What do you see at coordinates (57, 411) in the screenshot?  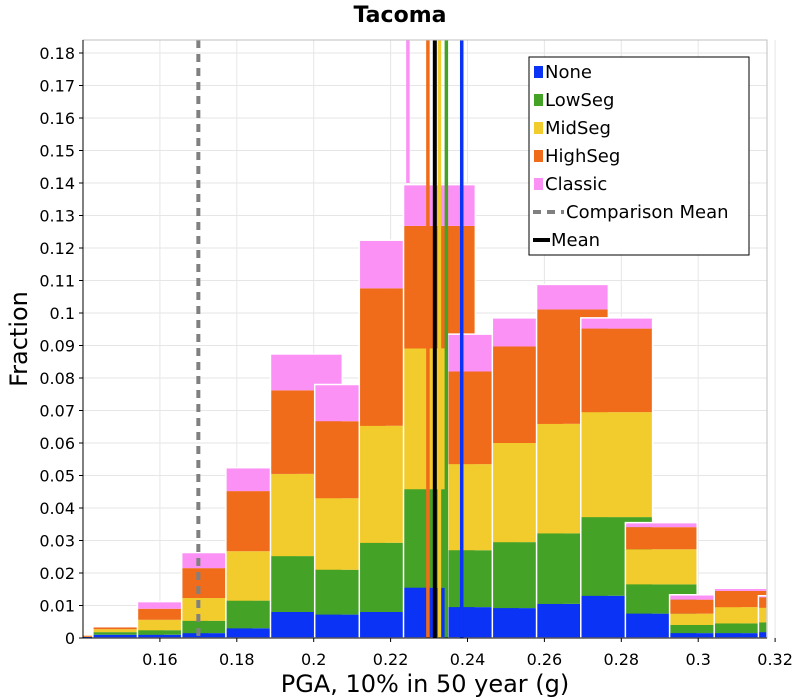 I see `y-tick-label: 0.07` at bounding box center [57, 411].